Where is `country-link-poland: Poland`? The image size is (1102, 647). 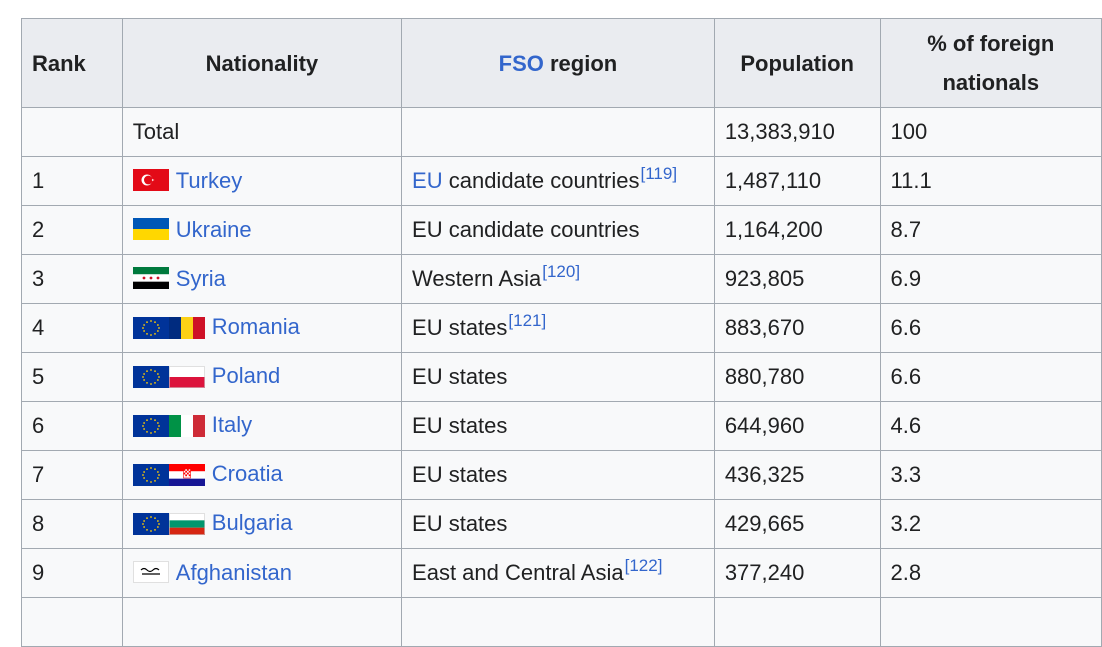
country-link-poland: Poland is located at coordinates (246, 375).